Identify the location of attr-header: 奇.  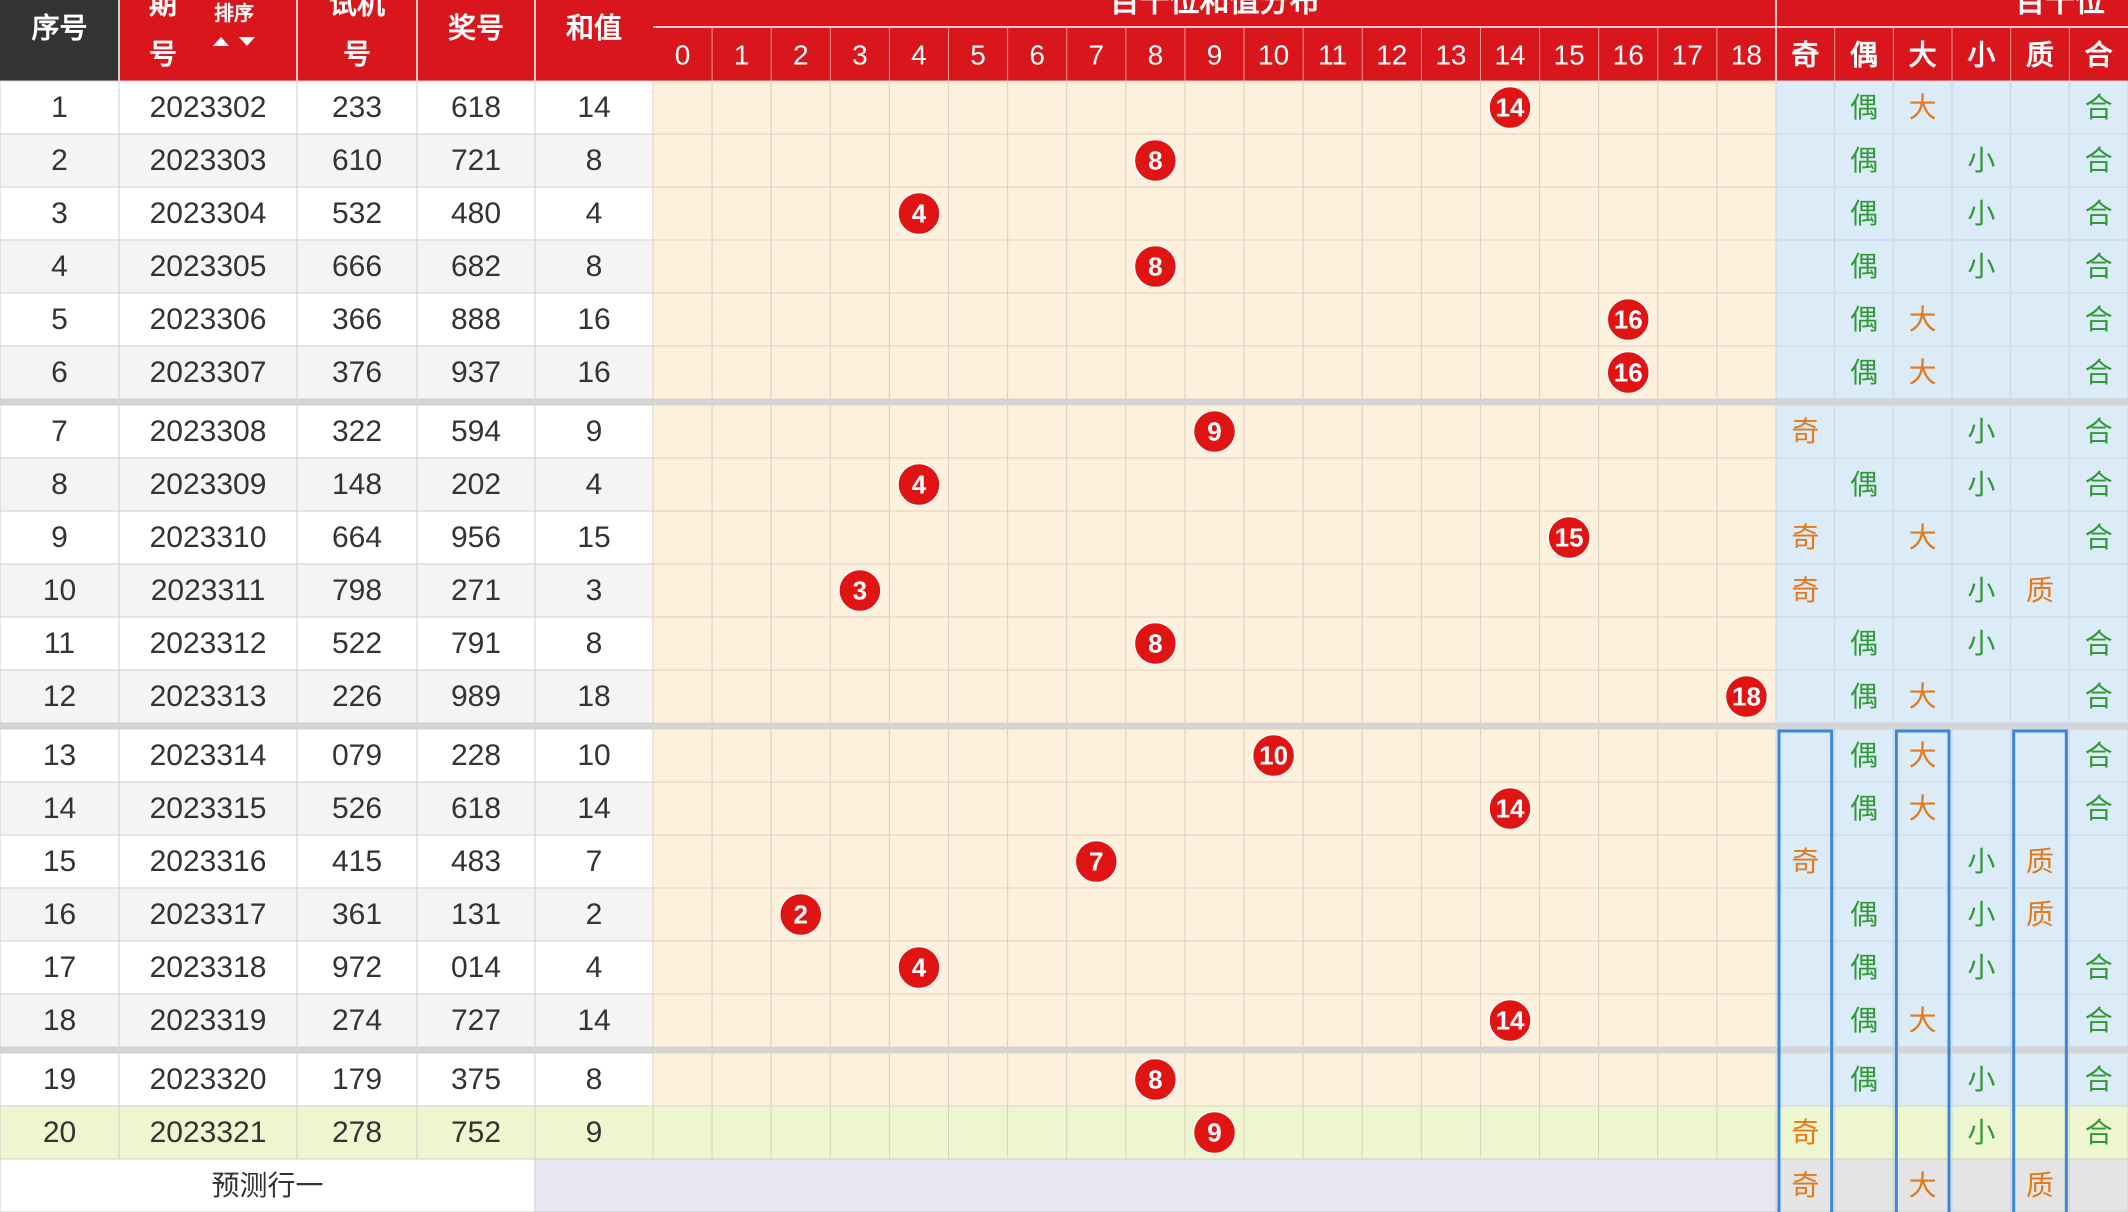
(1805, 55).